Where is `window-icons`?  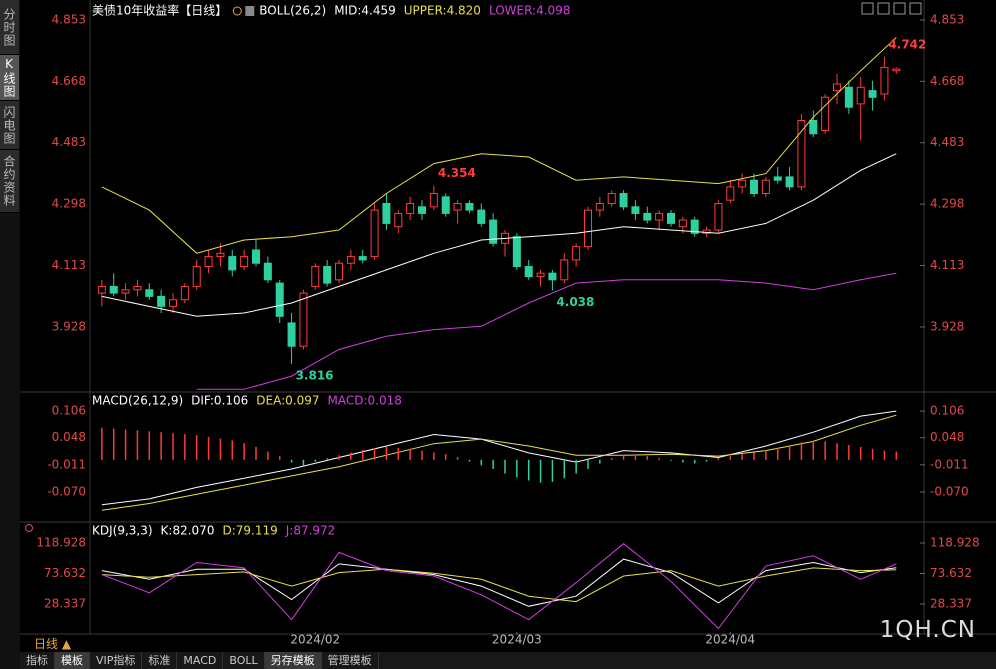
window-icons is located at coordinates (891, 8).